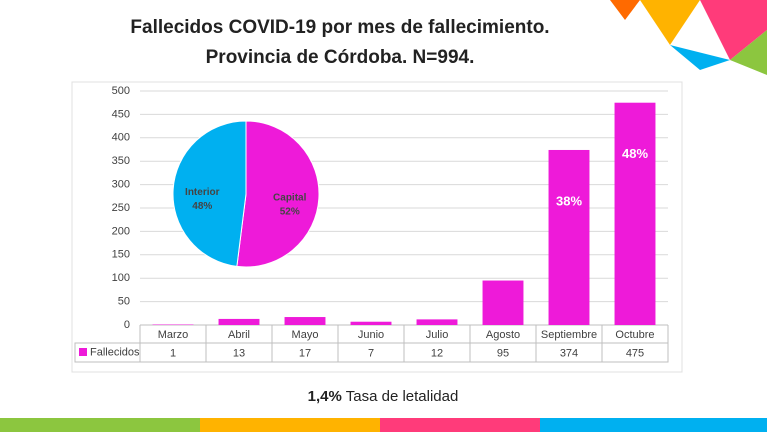 The image size is (767, 432). Describe the element at coordinates (115, 352) in the screenshot. I see `legend-label: Fallecidos` at that location.